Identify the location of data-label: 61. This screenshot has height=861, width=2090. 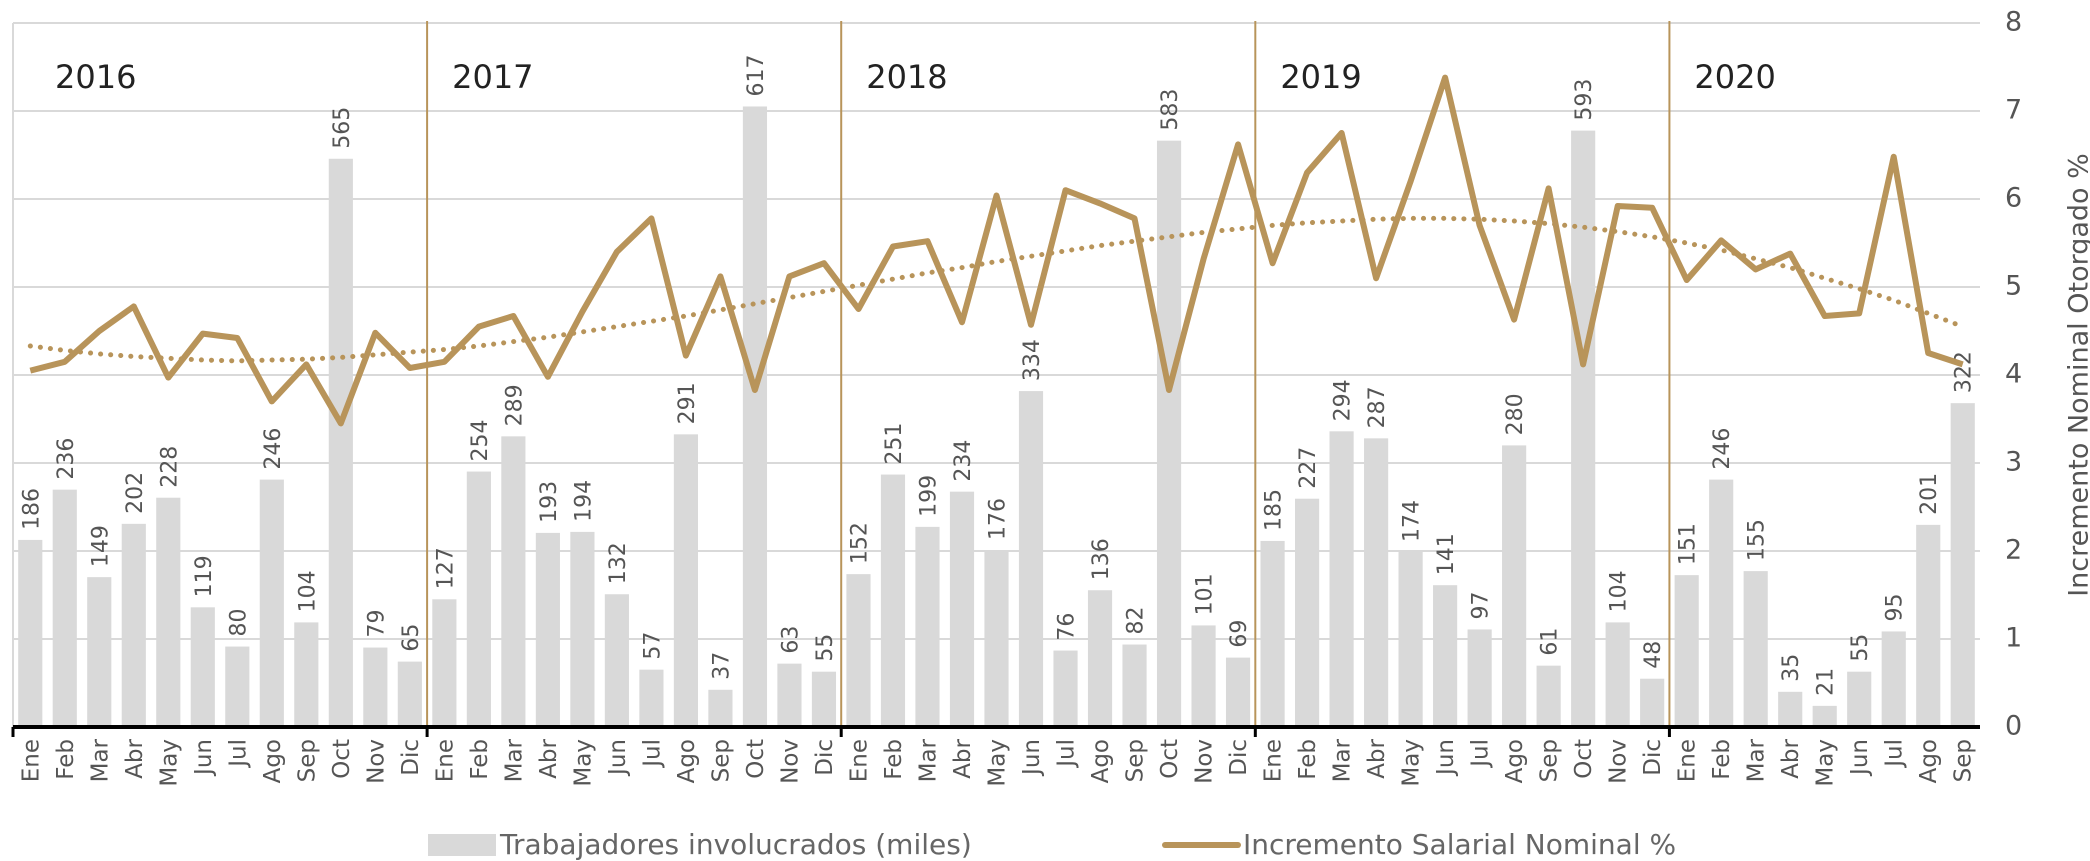
(1550, 642).